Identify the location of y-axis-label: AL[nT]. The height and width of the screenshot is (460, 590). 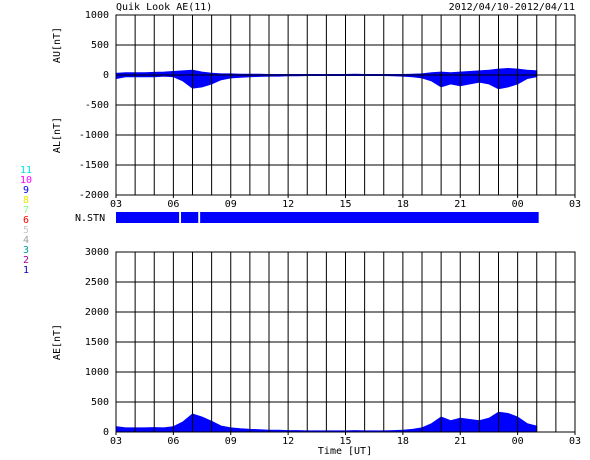
(57, 135).